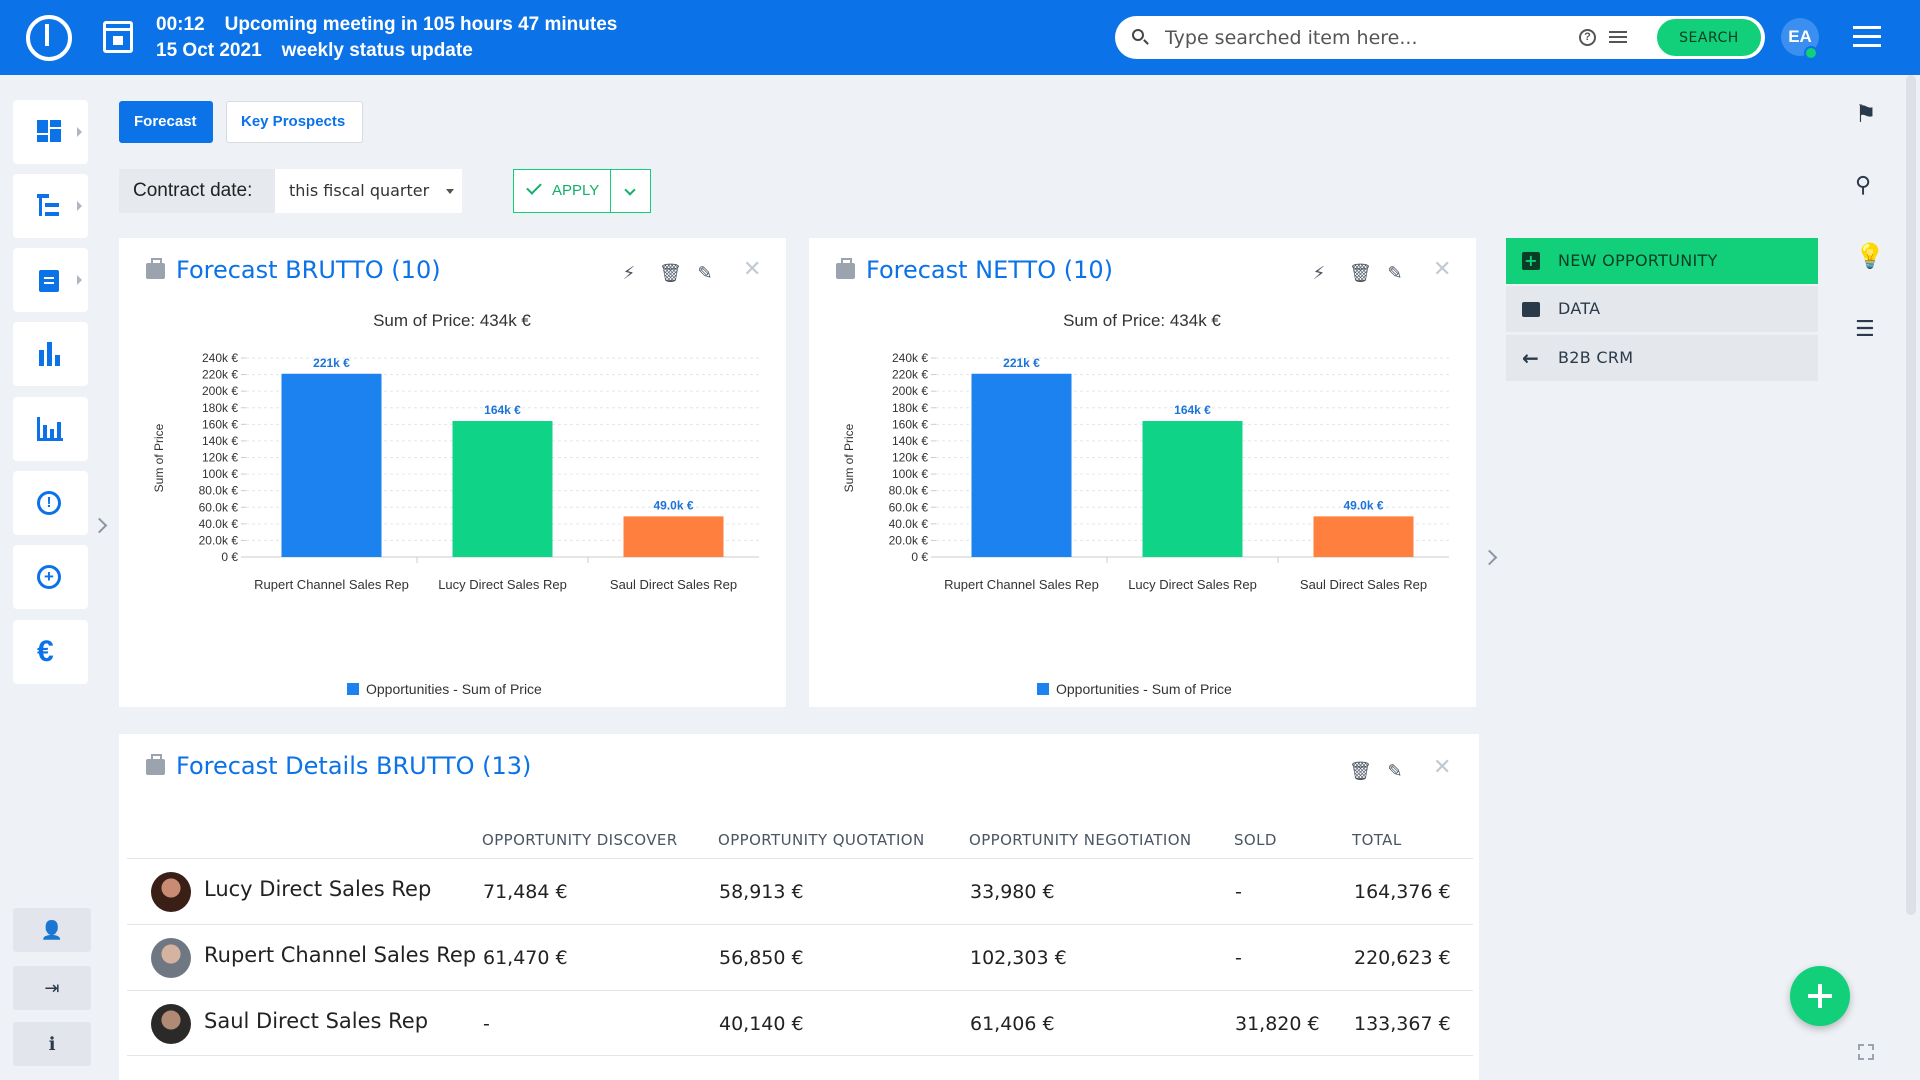 The height and width of the screenshot is (1080, 1920). Describe the element at coordinates (368, 191) in the screenshot. I see `contract-date-select: this fiscal quarter` at that location.